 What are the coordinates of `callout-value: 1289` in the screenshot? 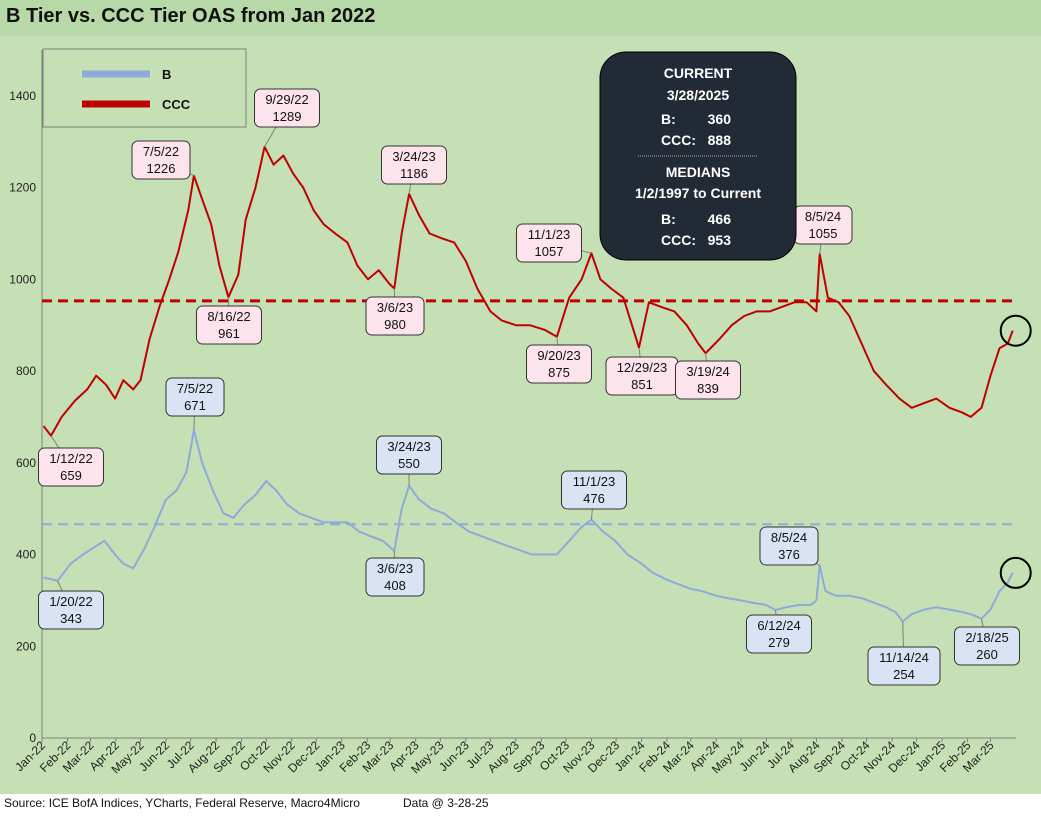 It's located at (287, 116).